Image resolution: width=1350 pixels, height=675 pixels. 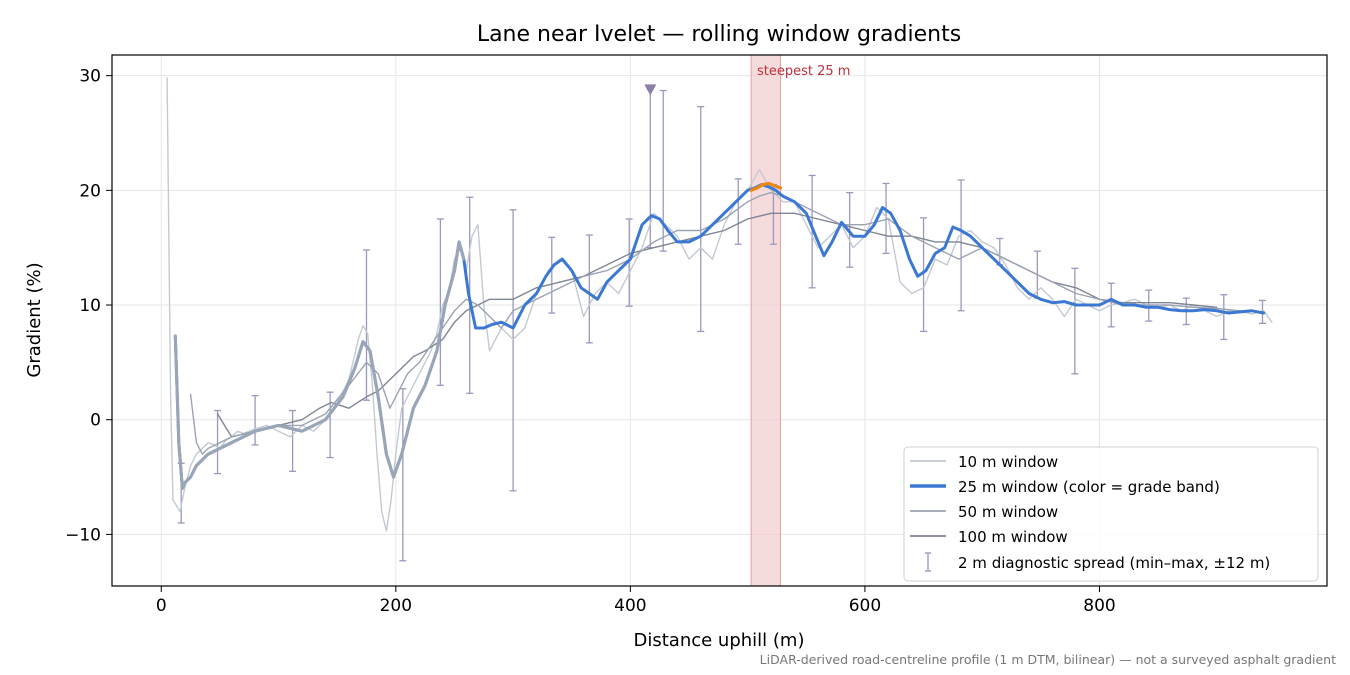 What do you see at coordinates (95, 421) in the screenshot?
I see `y-tick-label: 0` at bounding box center [95, 421].